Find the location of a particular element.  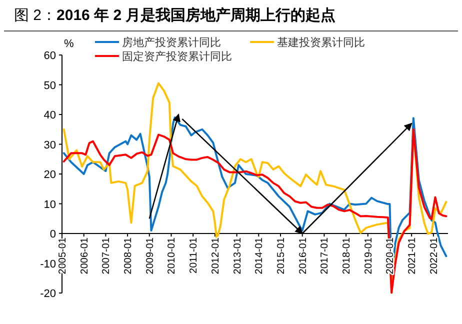

x-tick-label: 2020-01 is located at coordinates (390, 255).